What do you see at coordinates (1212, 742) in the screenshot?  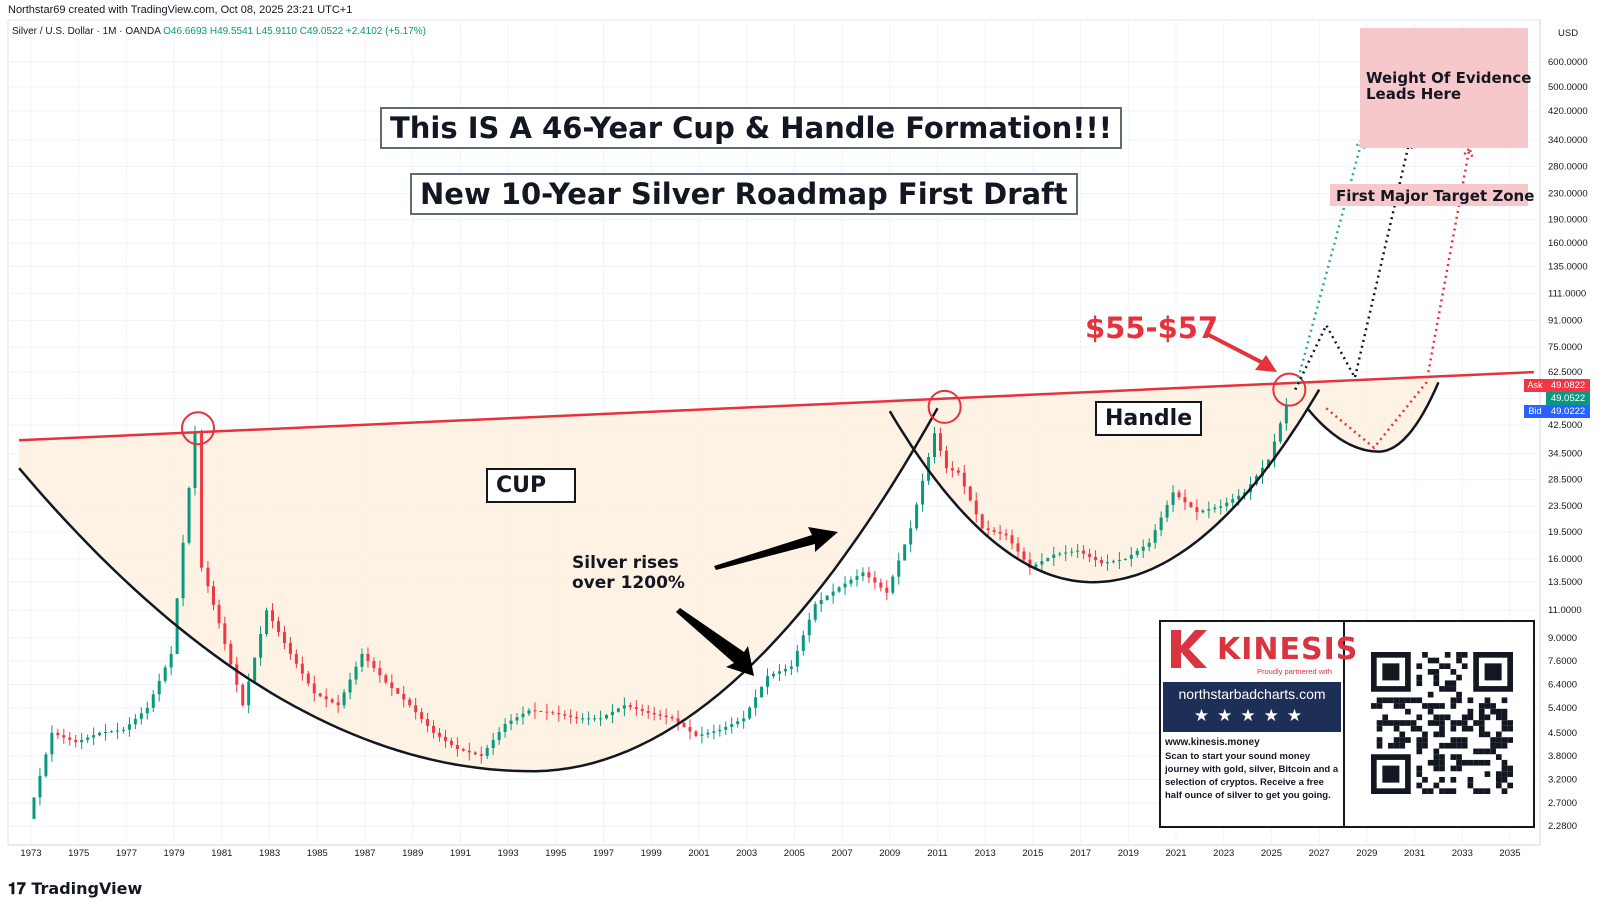 I see `kinesis-website: www.kinesis.money` at bounding box center [1212, 742].